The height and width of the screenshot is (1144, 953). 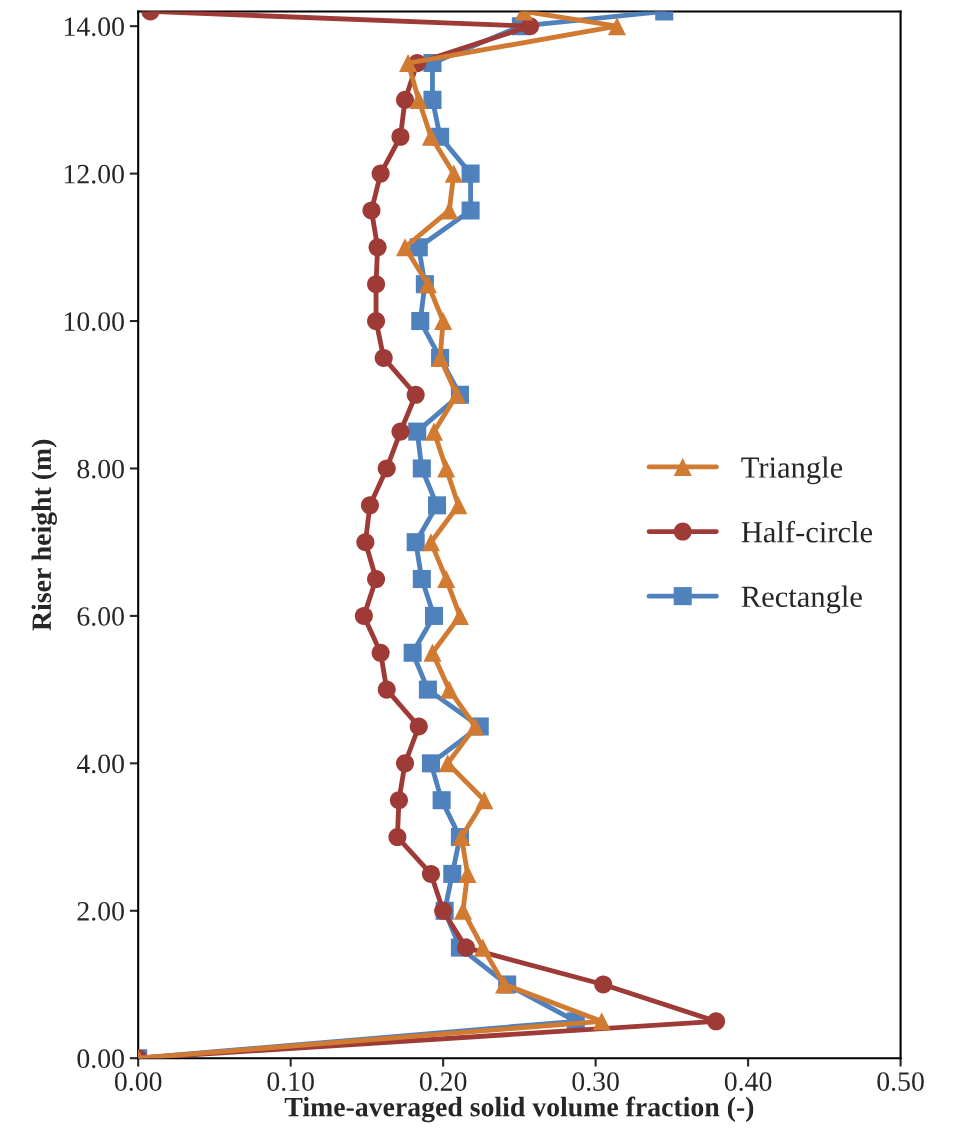 I want to click on y-tick-label: 2.00, so click(x=100, y=911).